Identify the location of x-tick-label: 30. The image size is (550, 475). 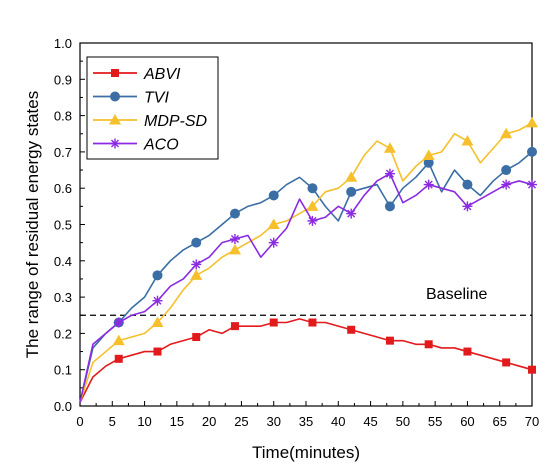
(273, 421).